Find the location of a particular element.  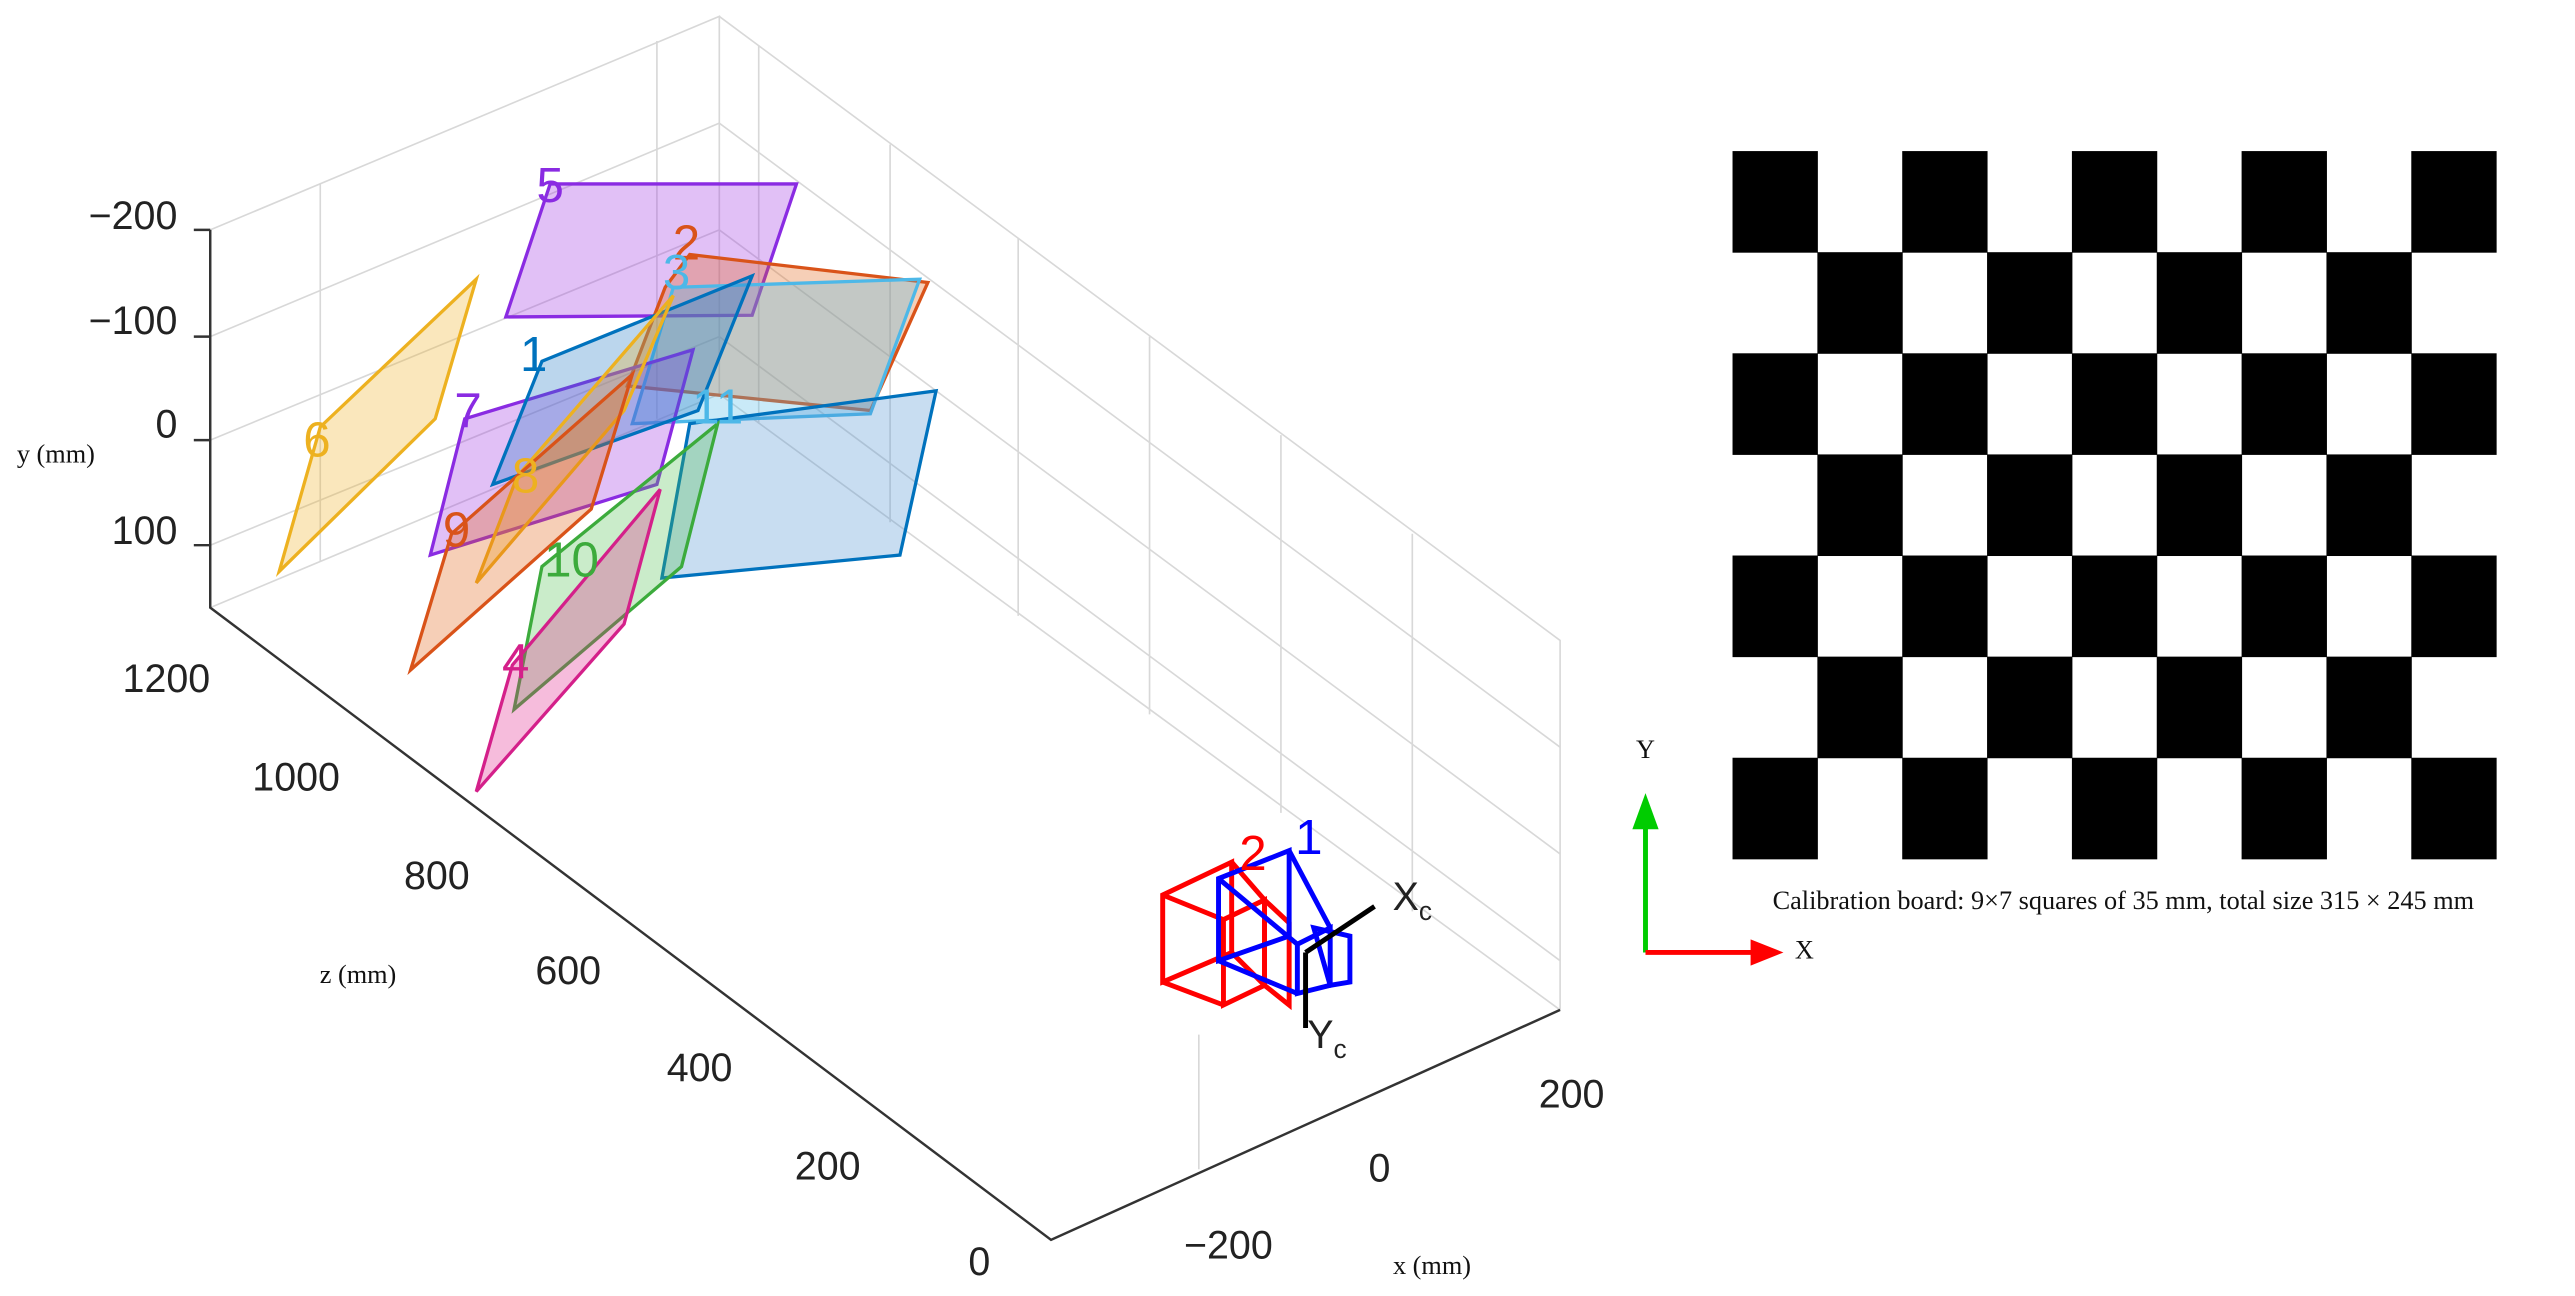

camera-x-axis-label: Xc is located at coordinates (1412, 900).